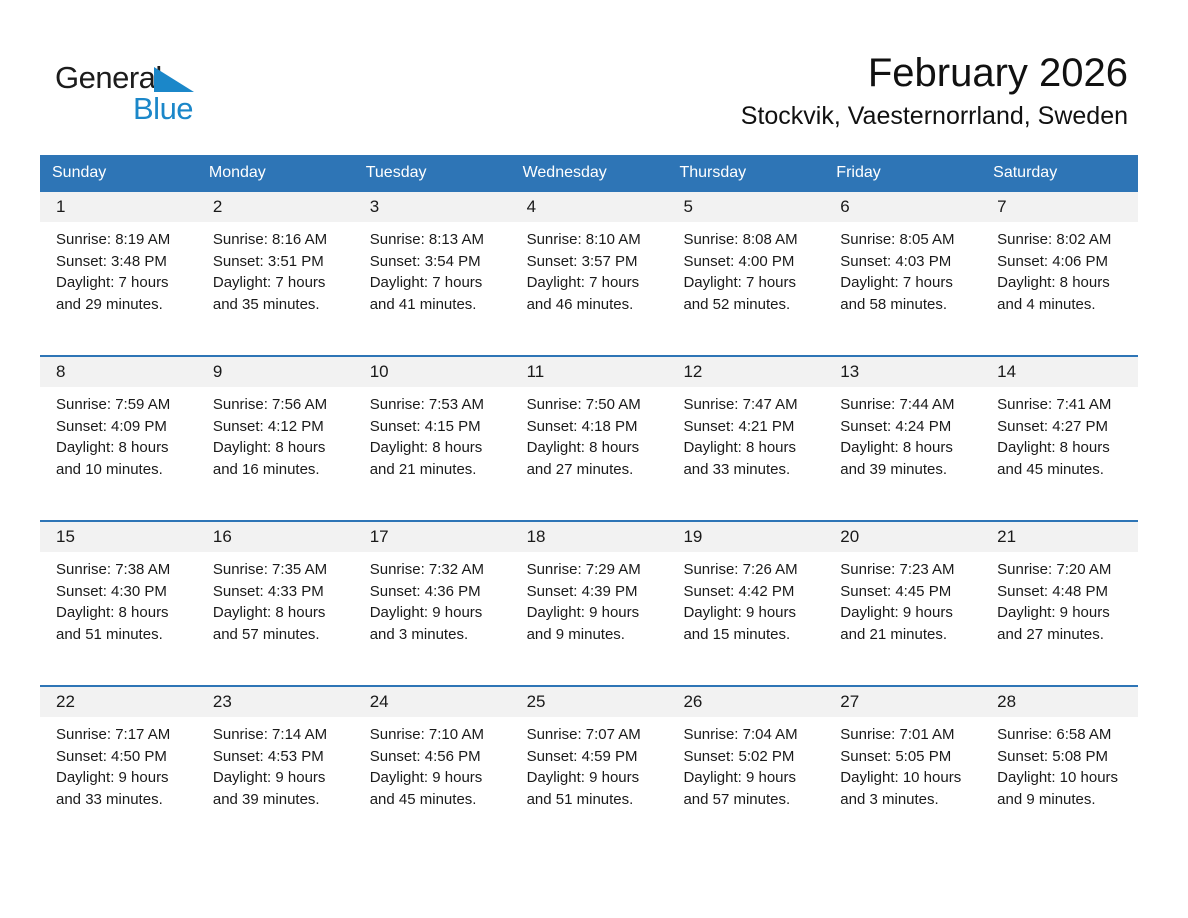 This screenshot has height=918, width=1188. Describe the element at coordinates (1007, 371) in the screenshot. I see `day-number: 14` at that location.